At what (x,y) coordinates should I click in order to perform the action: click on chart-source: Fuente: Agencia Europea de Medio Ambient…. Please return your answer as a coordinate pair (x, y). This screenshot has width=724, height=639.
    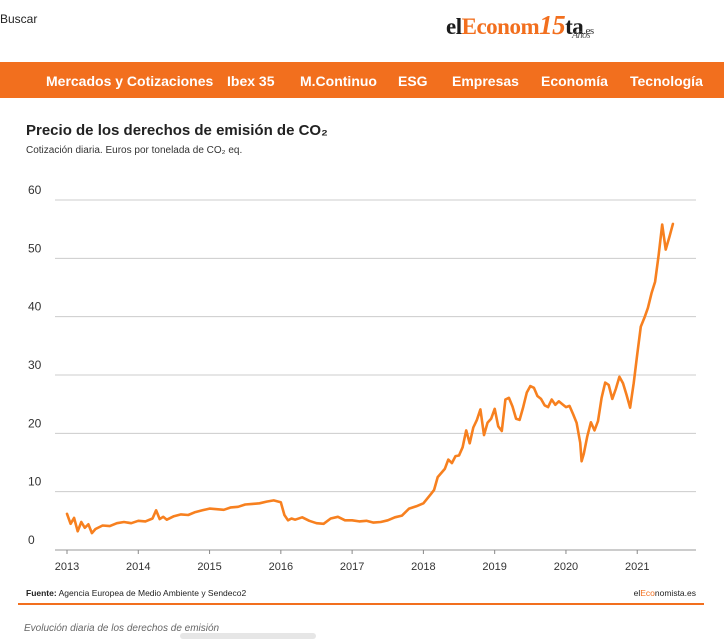
    Looking at the image, I should click on (136, 593).